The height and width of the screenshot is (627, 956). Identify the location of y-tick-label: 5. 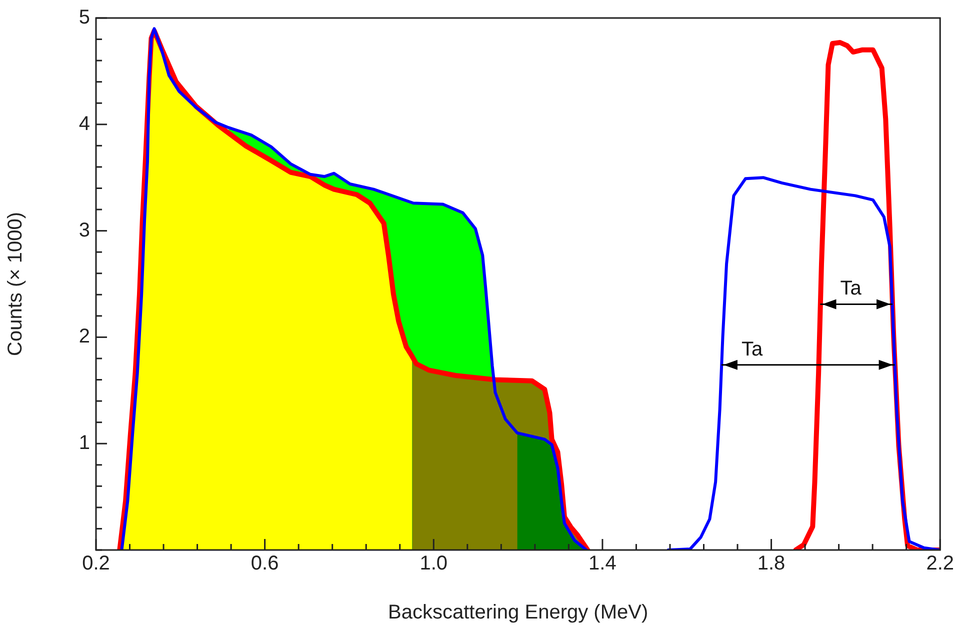
(84, 17).